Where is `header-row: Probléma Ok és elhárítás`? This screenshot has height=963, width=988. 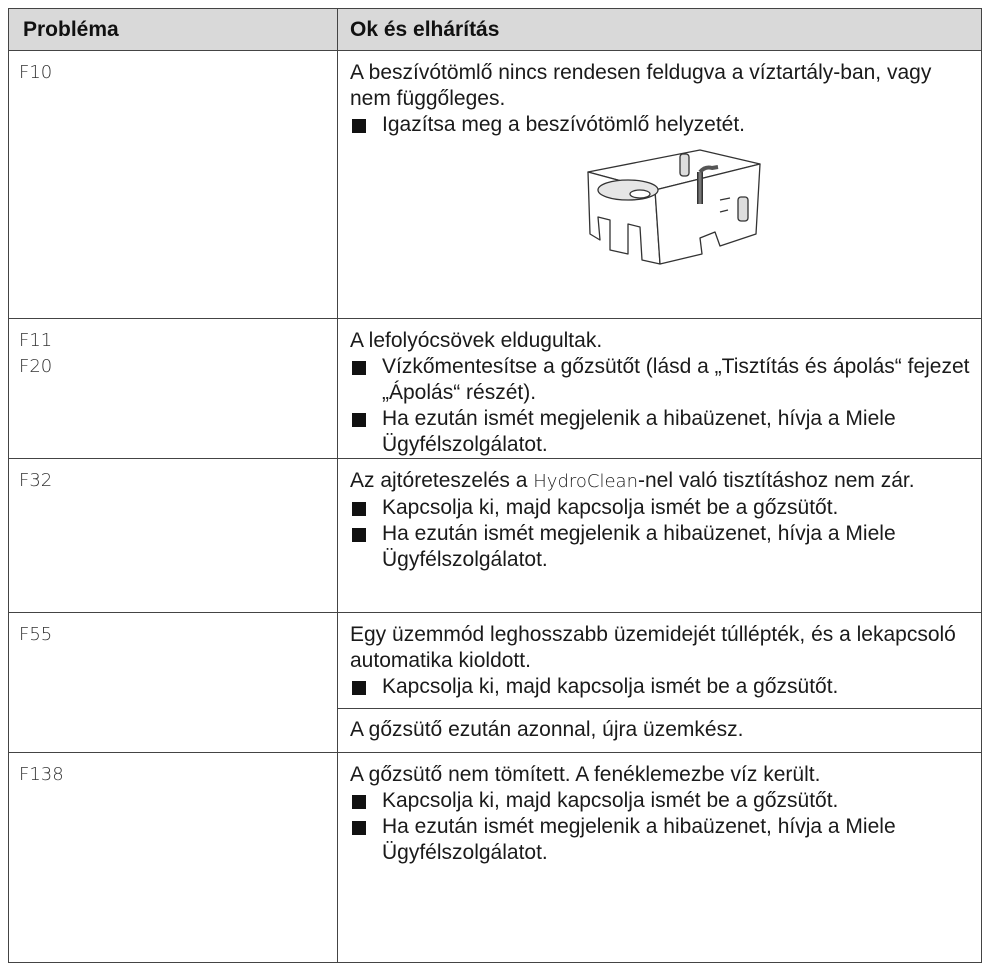 header-row: Probléma Ok és elhárítás is located at coordinates (495, 30).